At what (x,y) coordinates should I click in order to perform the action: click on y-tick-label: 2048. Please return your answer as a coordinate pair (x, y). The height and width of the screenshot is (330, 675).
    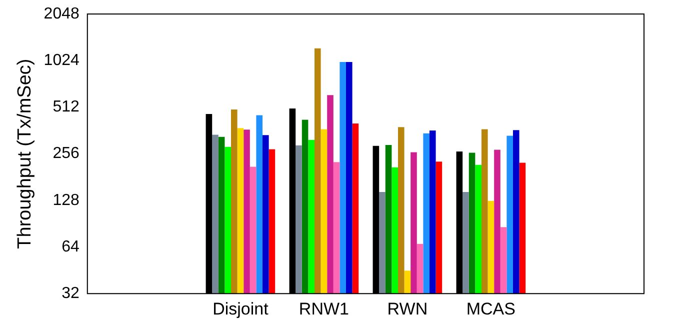
    Looking at the image, I should click on (62, 13).